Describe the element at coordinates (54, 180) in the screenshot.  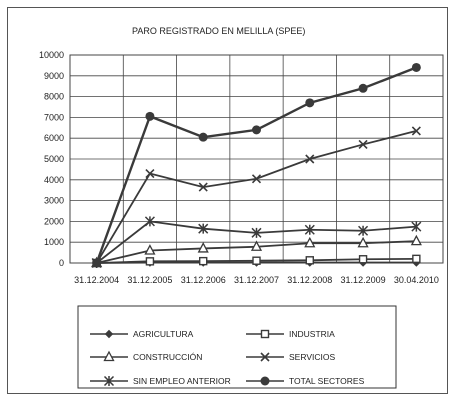
I see `y-tick-label: 4000` at that location.